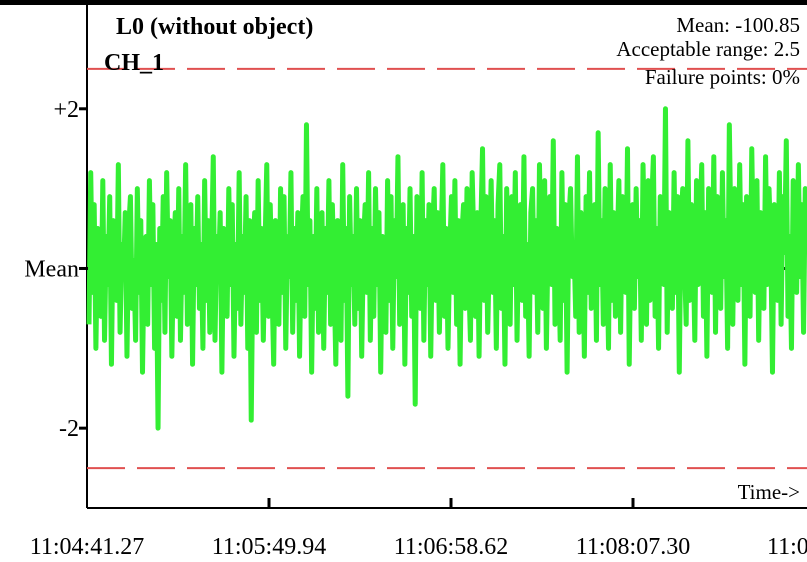  I want to click on mean-stat: Mean: -100.85, so click(738, 25).